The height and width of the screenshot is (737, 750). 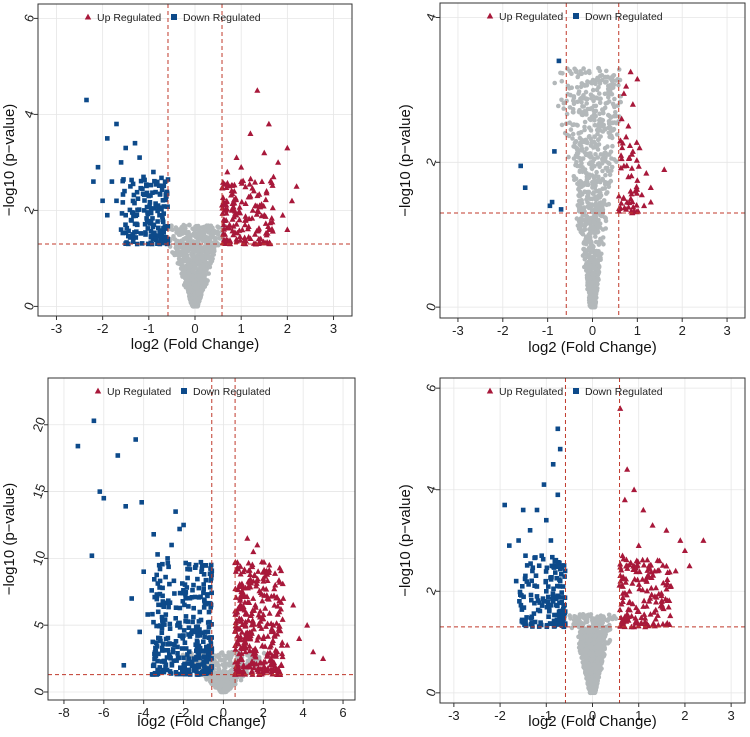 What do you see at coordinates (195, 344) in the screenshot?
I see `x-axis-title: log2 (Fold Change)` at bounding box center [195, 344].